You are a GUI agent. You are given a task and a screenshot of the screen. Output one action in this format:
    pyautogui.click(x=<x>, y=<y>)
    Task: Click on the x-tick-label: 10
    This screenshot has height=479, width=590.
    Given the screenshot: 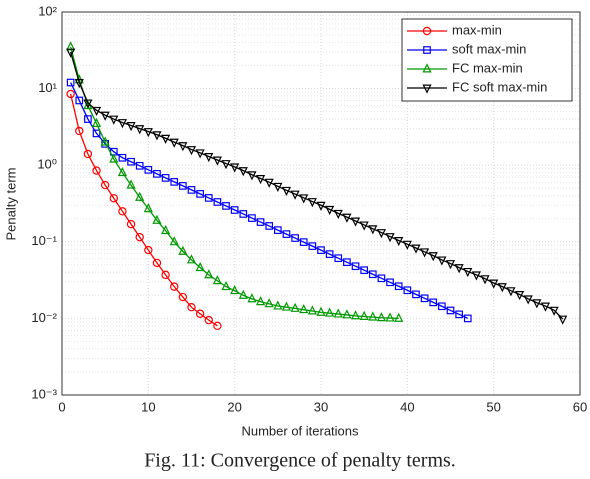 What is the action you would take?
    pyautogui.click(x=148, y=406)
    